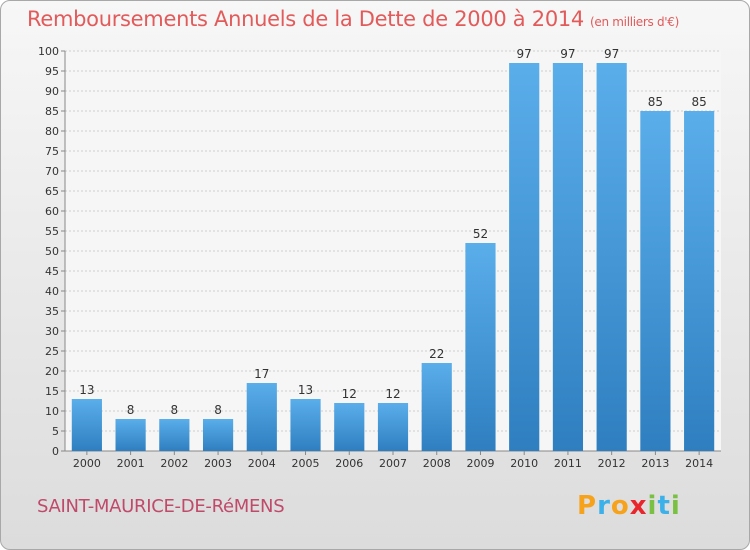  What do you see at coordinates (52, 91) in the screenshot?
I see `y-tick-label: 90` at bounding box center [52, 91].